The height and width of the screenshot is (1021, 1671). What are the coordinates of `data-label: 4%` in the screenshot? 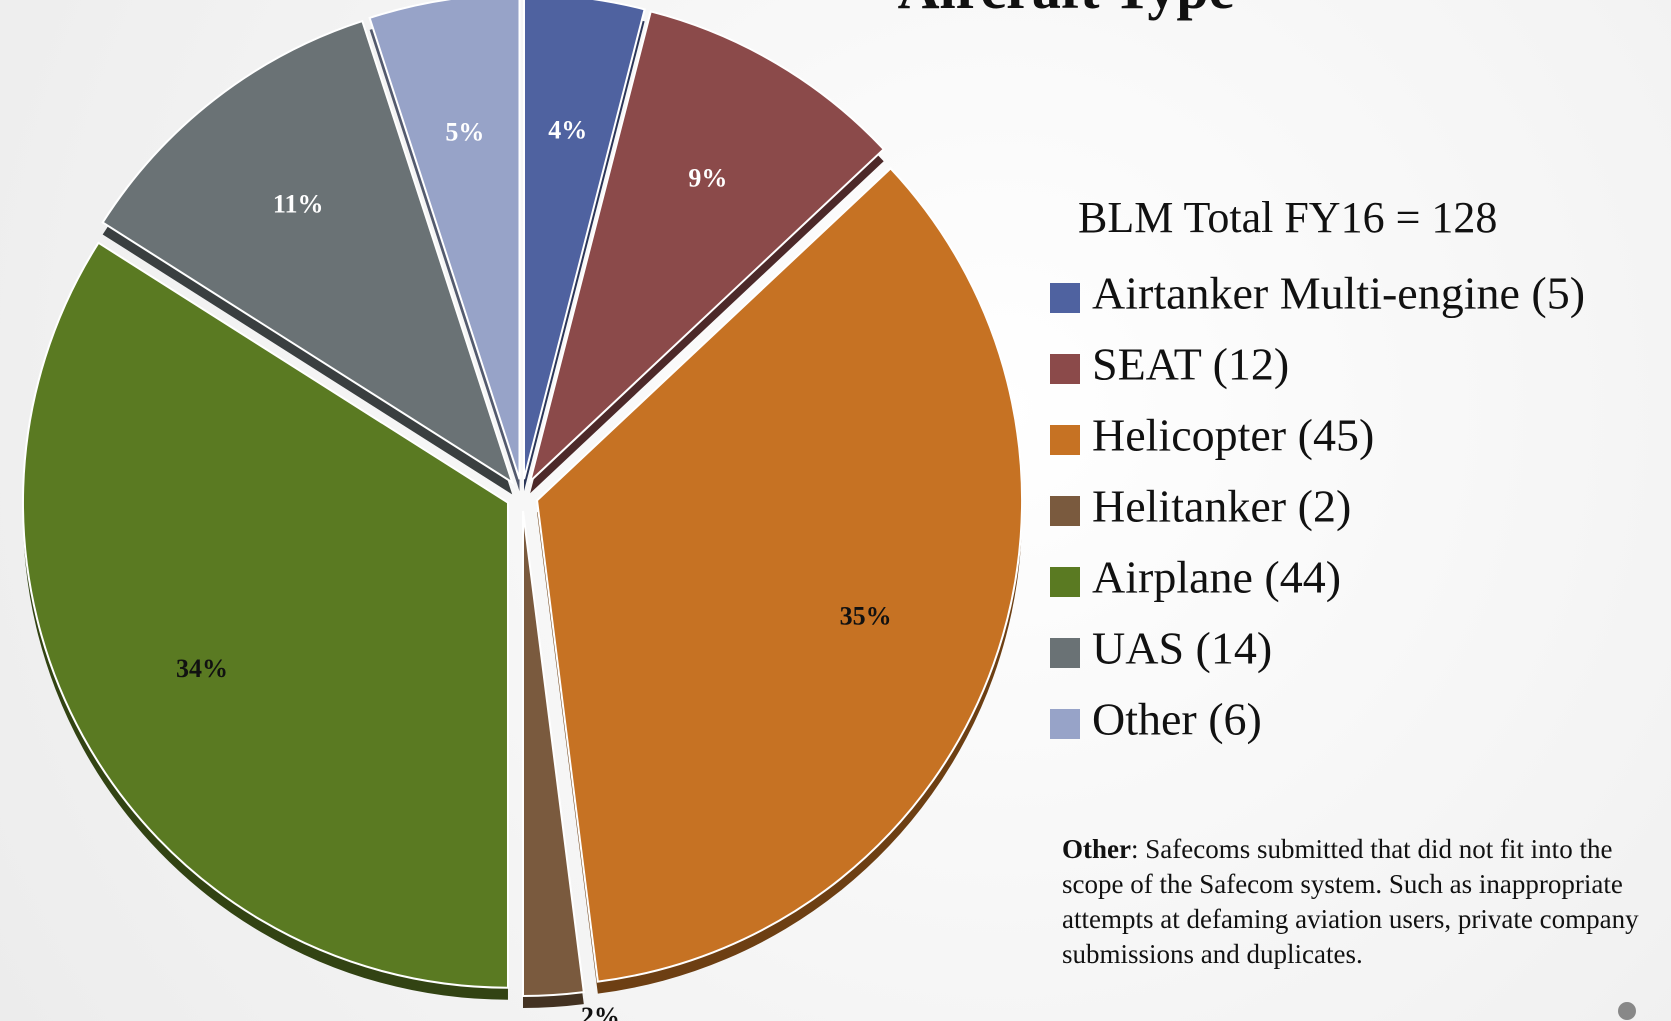 It's located at (567, 130).